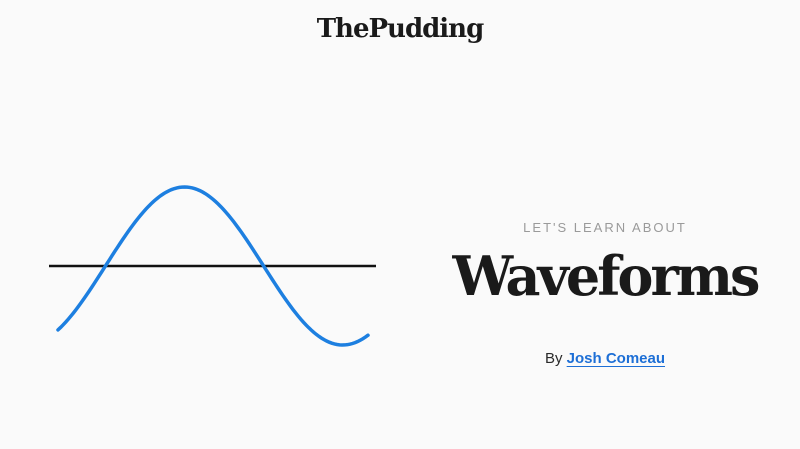  What do you see at coordinates (605, 227) in the screenshot?
I see `kicker-text: LET'S LEARN ABOUT` at bounding box center [605, 227].